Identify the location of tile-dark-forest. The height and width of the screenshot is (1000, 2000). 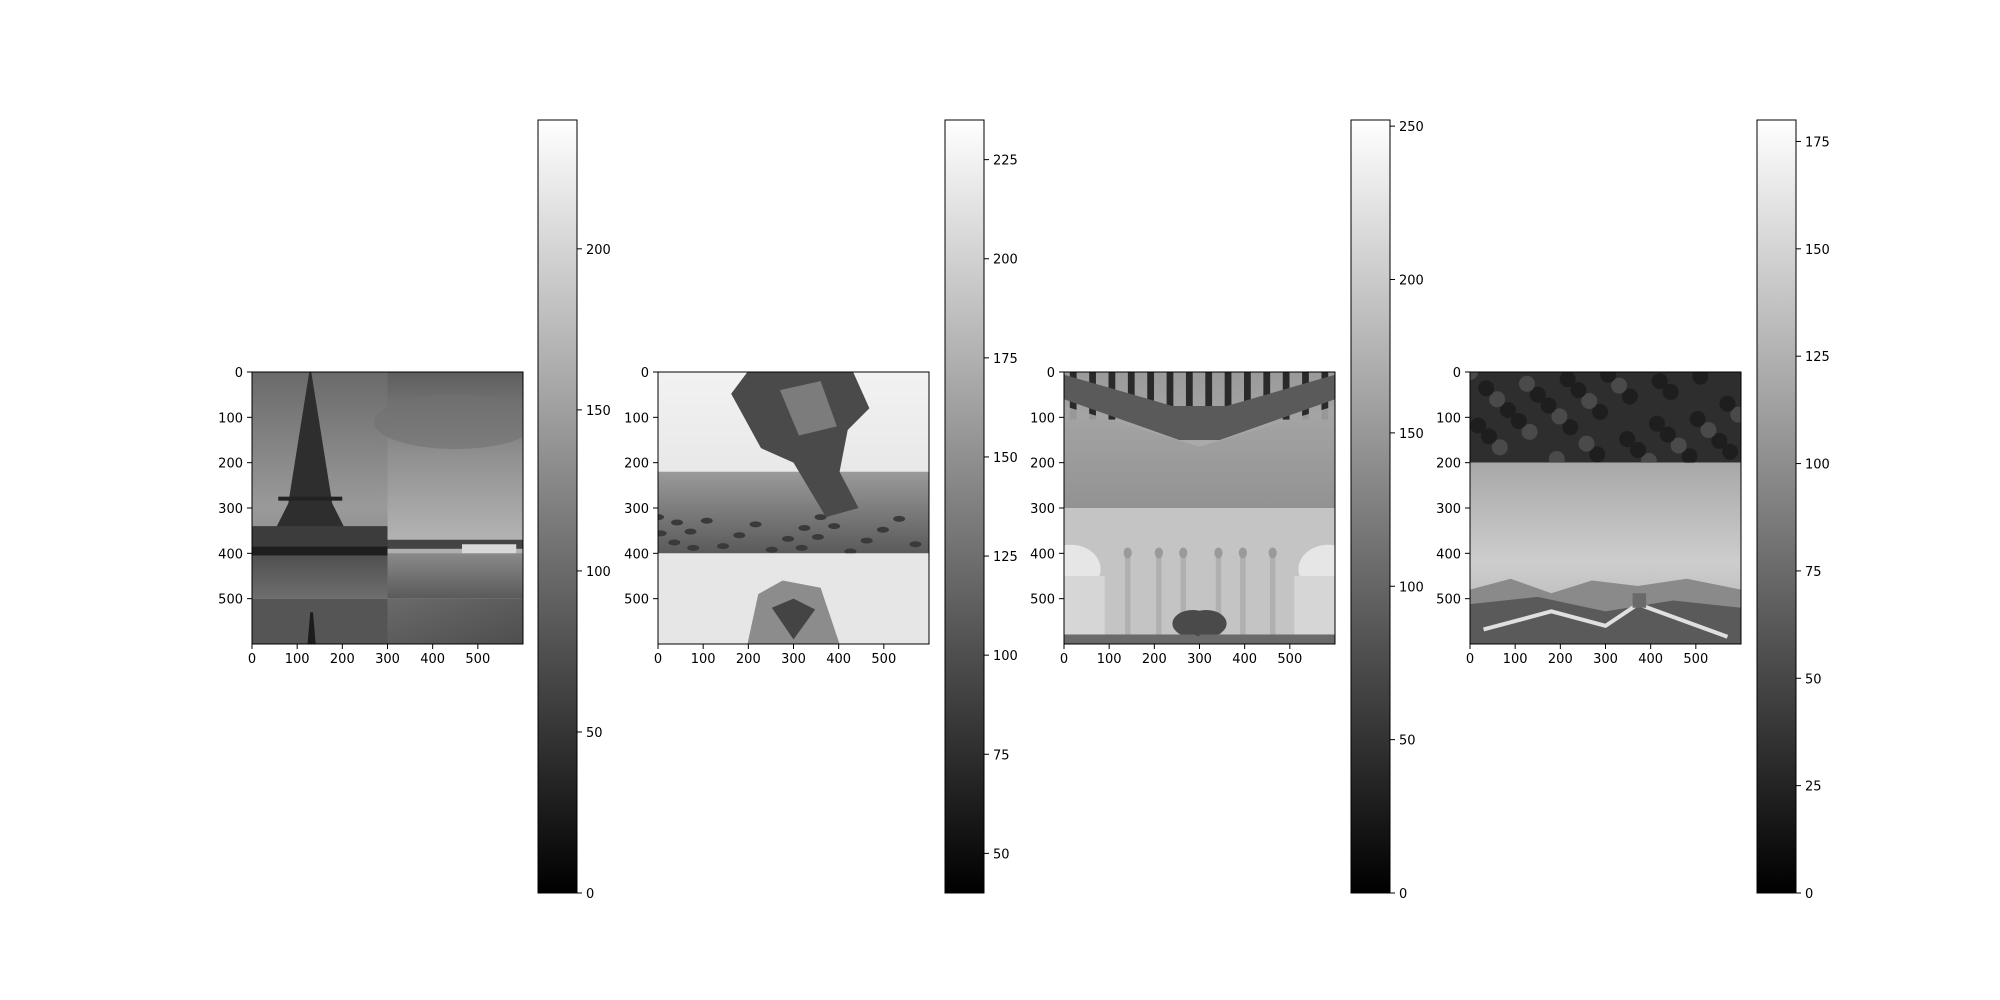
(1605, 420).